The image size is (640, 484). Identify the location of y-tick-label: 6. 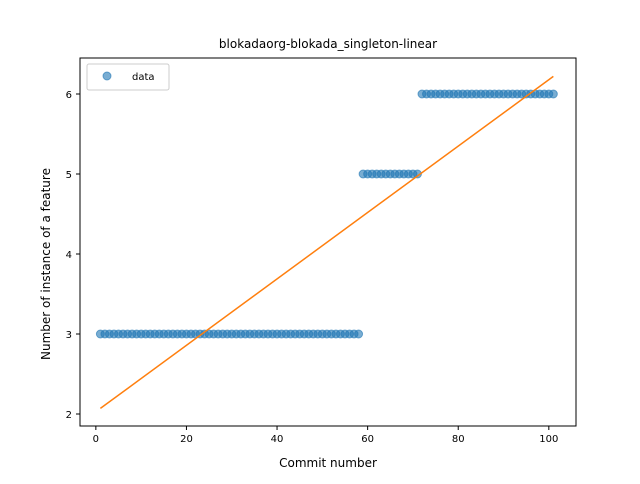
(69, 95).